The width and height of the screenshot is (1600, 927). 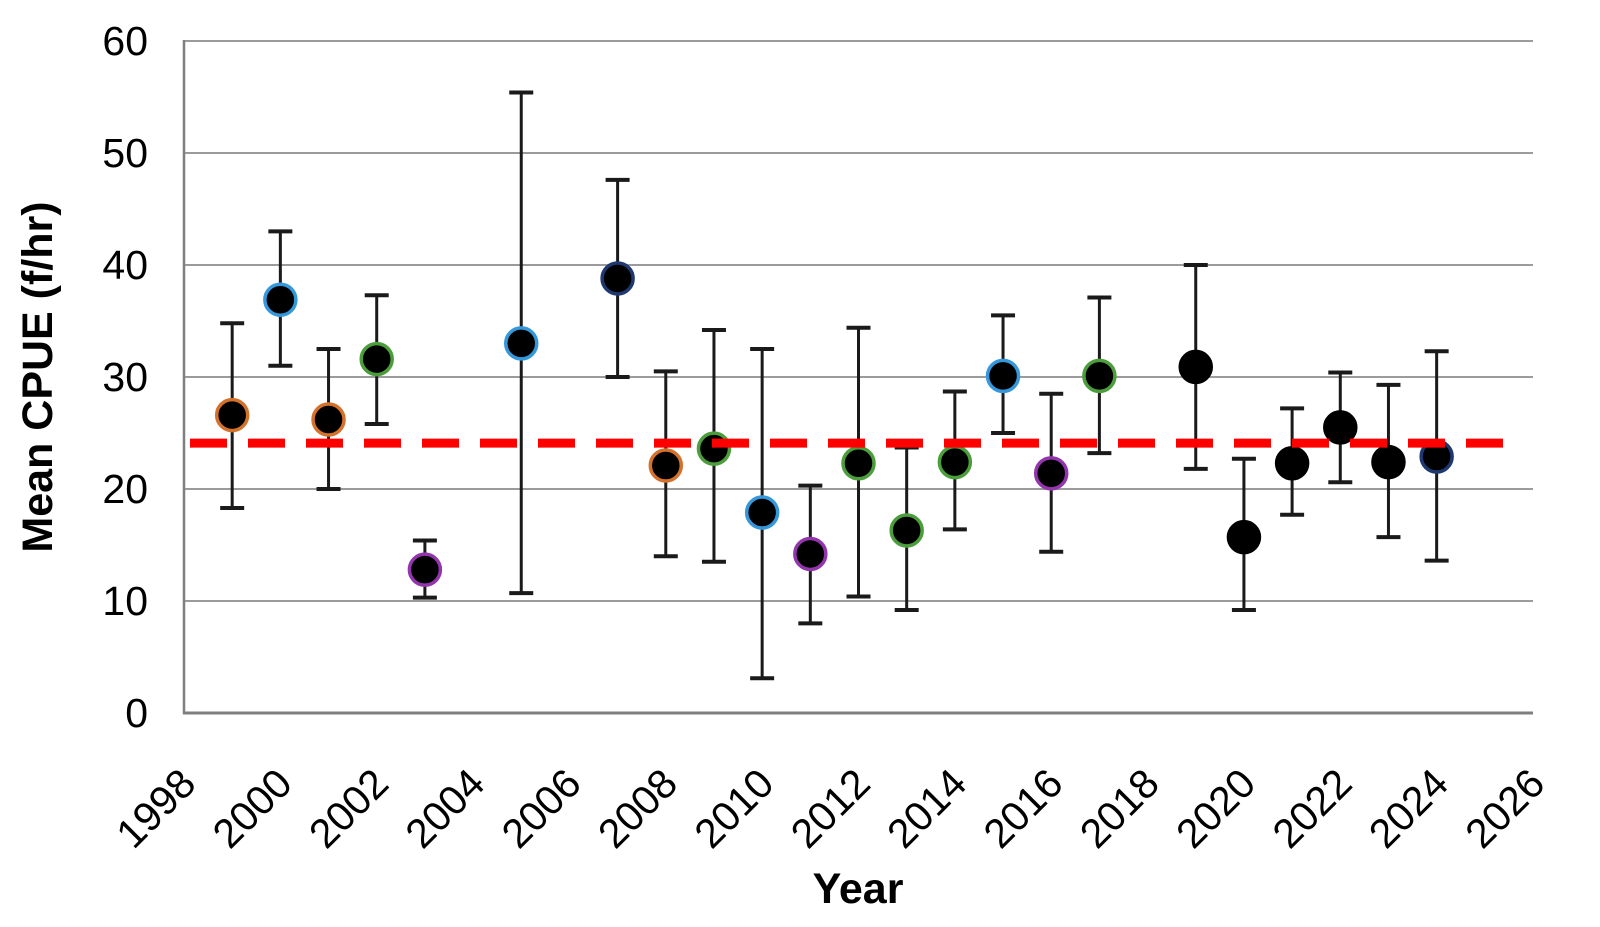 What do you see at coordinates (926, 808) in the screenshot?
I see `x-tick-label-2014: 2014` at bounding box center [926, 808].